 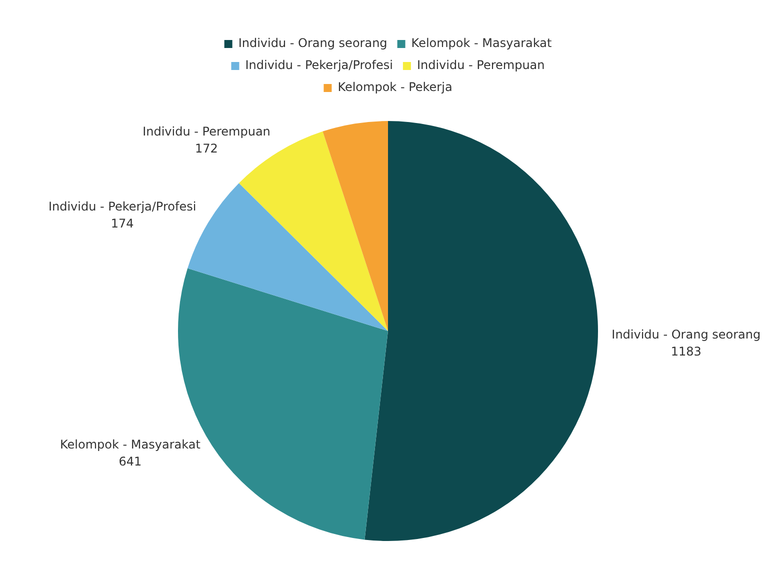 I want to click on legend-label: Kelompok - Pekerja, so click(x=395, y=87).